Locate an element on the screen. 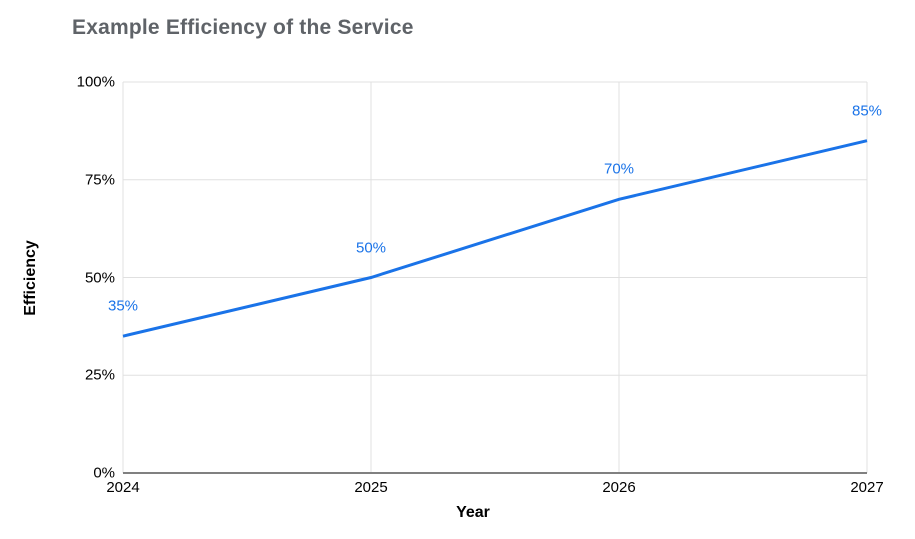 The height and width of the screenshot is (539, 915). chart-title: Example Efficiency of the Service is located at coordinates (243, 27).